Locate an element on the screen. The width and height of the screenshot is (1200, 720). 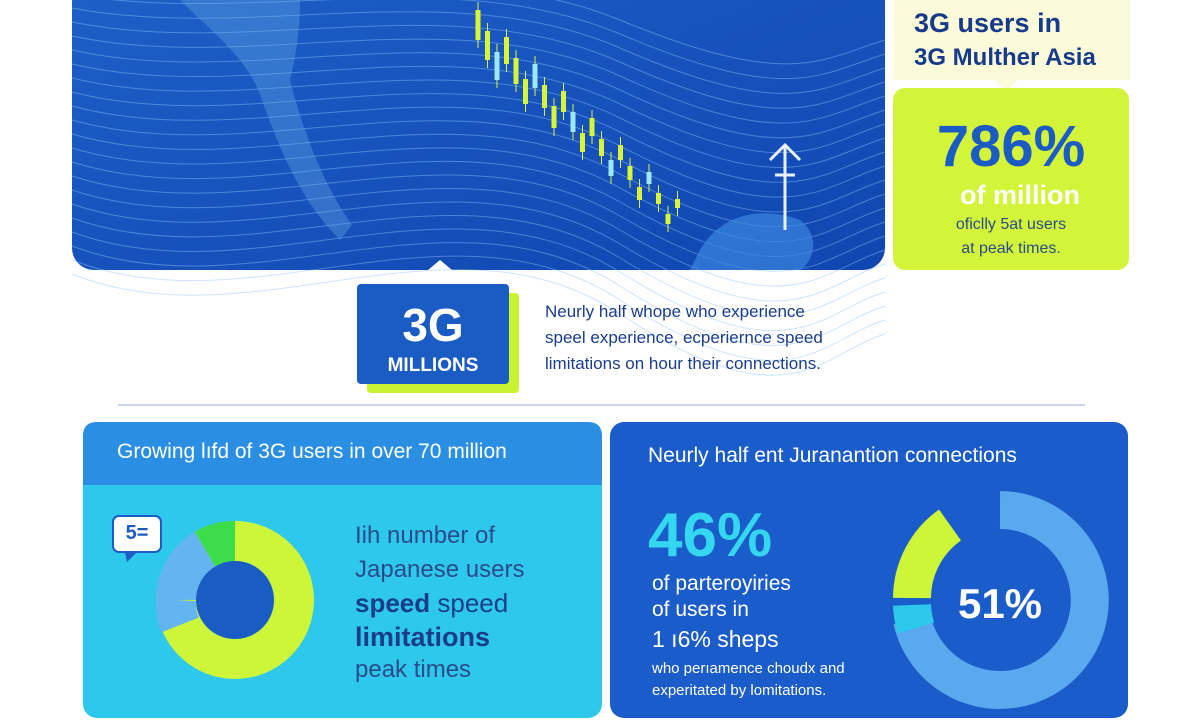
icon-text: 5= is located at coordinates (137, 533).